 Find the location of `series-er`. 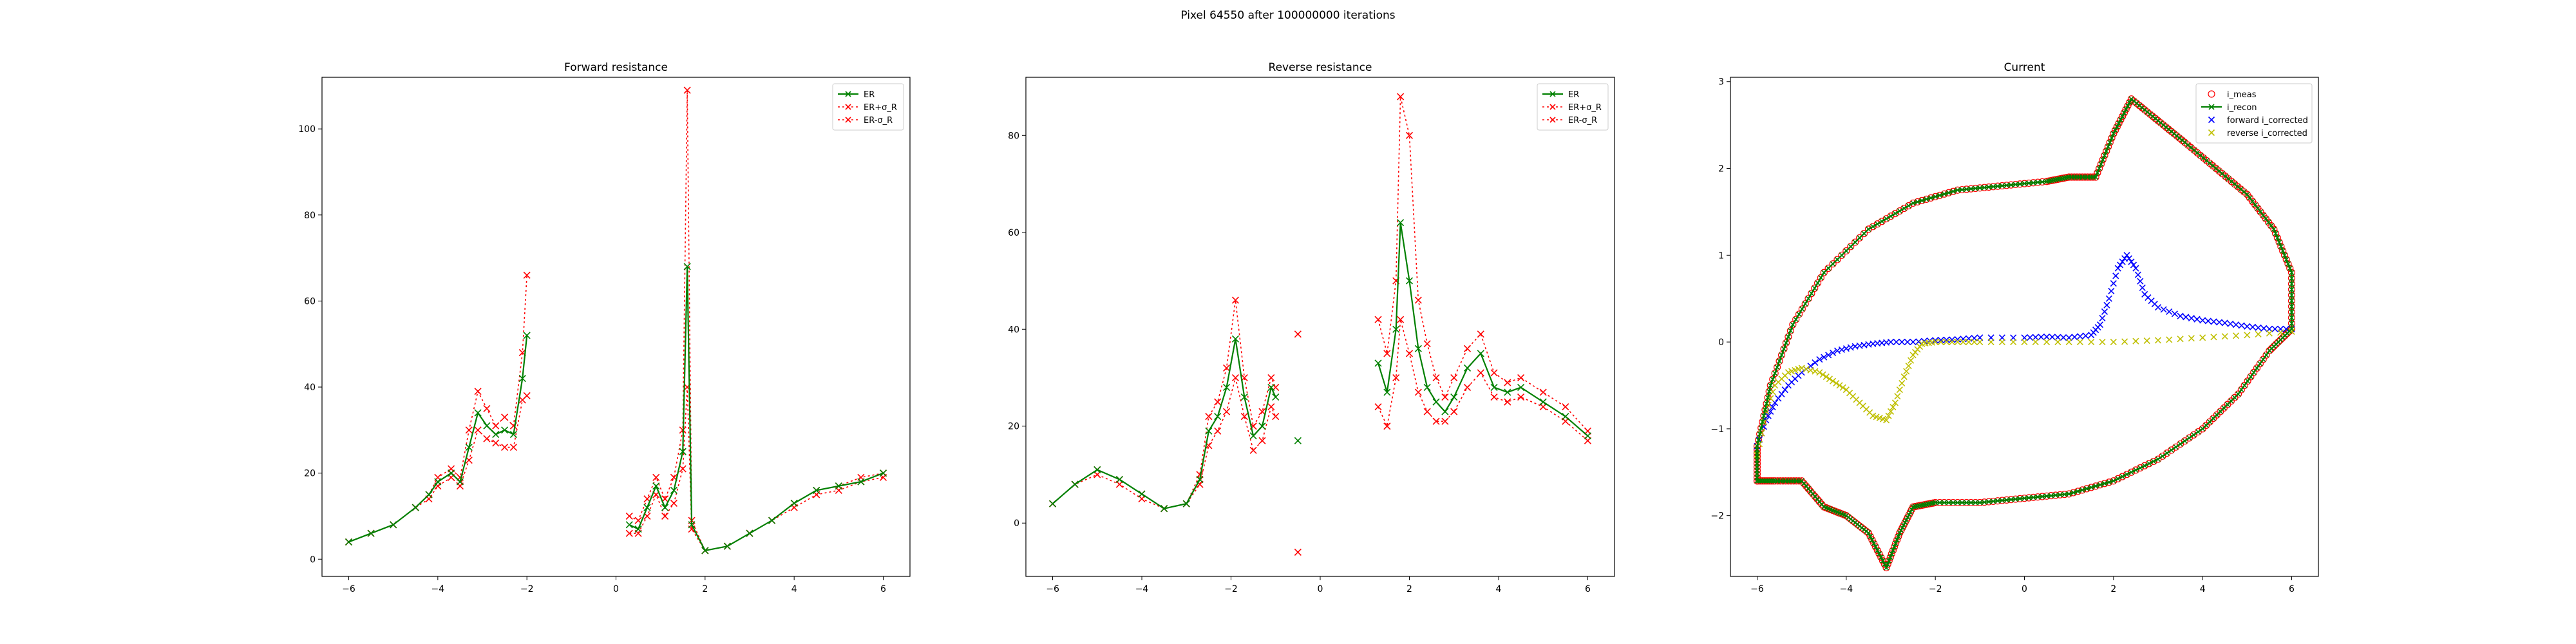

series-er is located at coordinates (616, 409).